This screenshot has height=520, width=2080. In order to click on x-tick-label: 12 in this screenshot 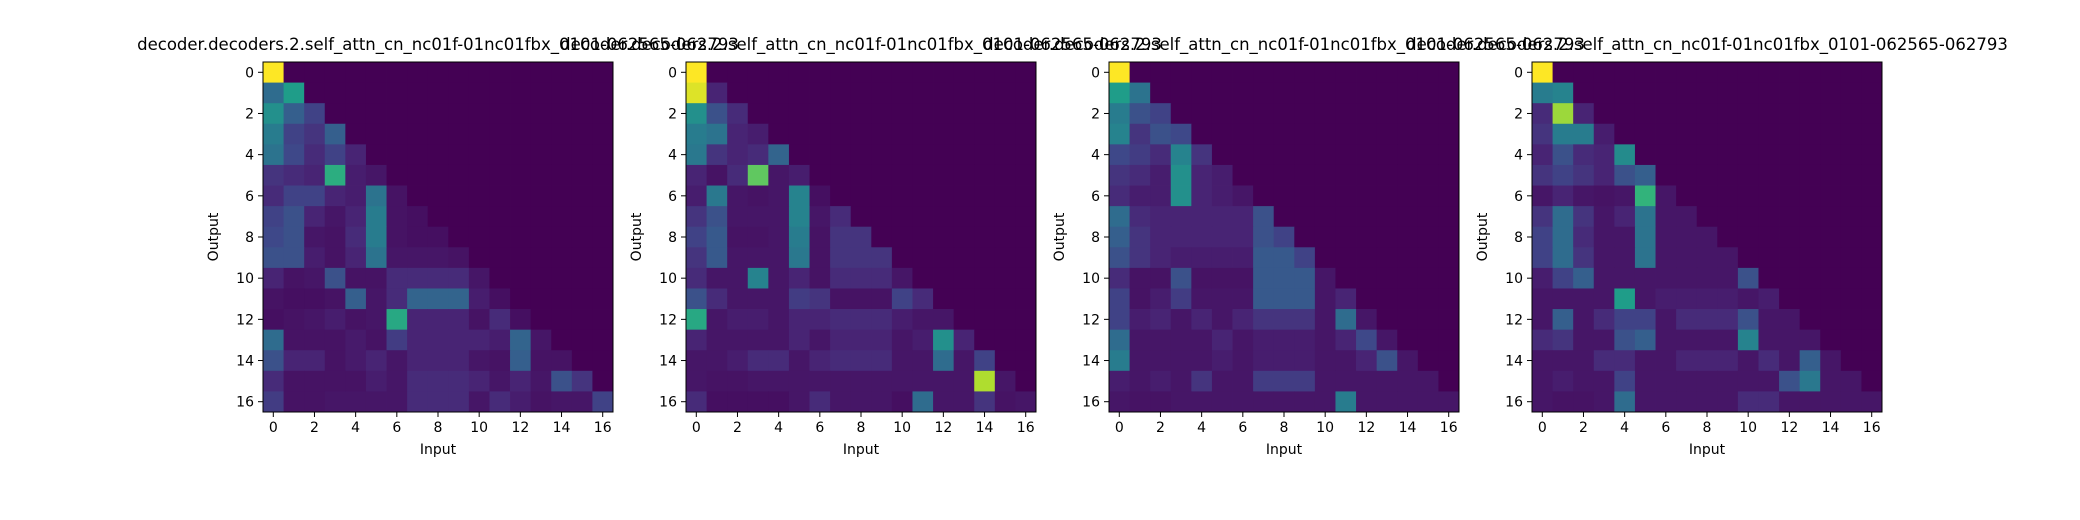, I will do `click(943, 428)`.